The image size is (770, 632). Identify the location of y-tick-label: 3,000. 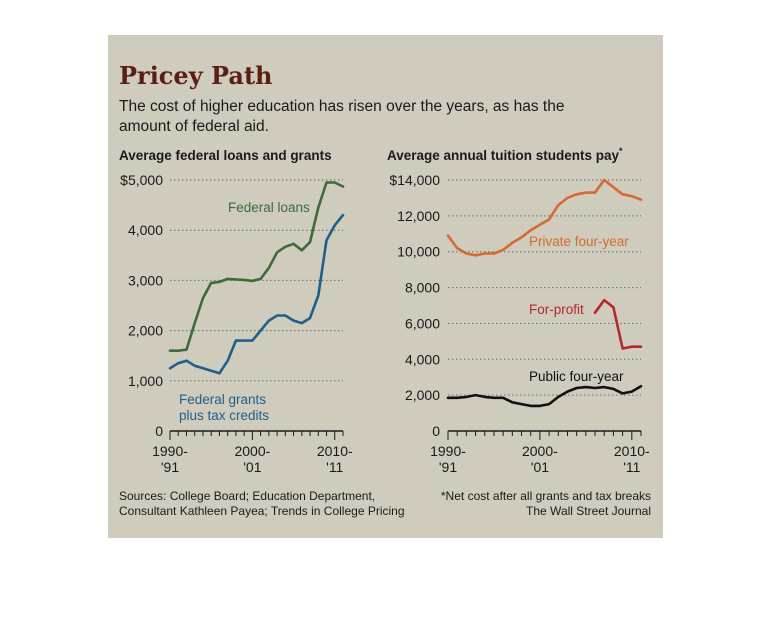
(145, 280).